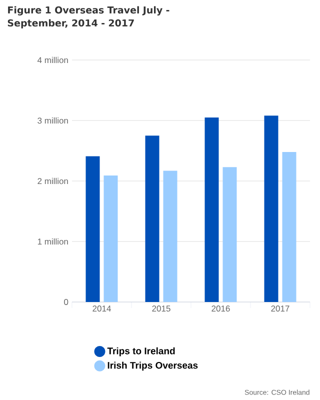 Image resolution: width=320 pixels, height=400 pixels. Describe the element at coordinates (161, 309) in the screenshot. I see `x-tick-label: 2015` at that location.